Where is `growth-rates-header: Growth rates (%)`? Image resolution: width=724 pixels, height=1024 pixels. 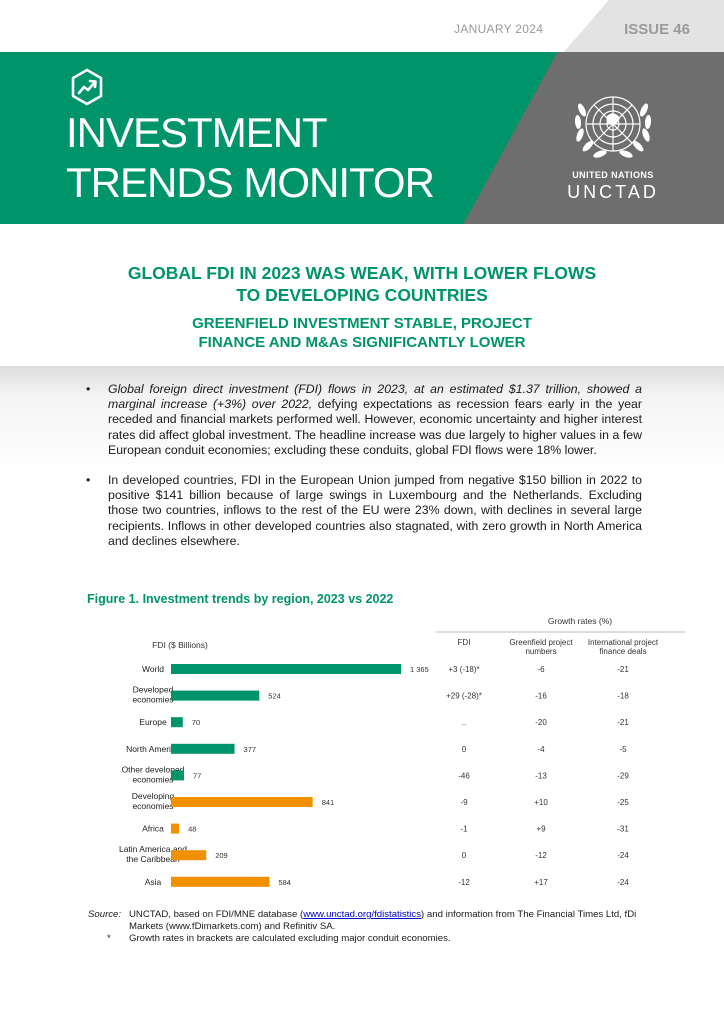 growth-rates-header: Growth rates (%) is located at coordinates (580, 621).